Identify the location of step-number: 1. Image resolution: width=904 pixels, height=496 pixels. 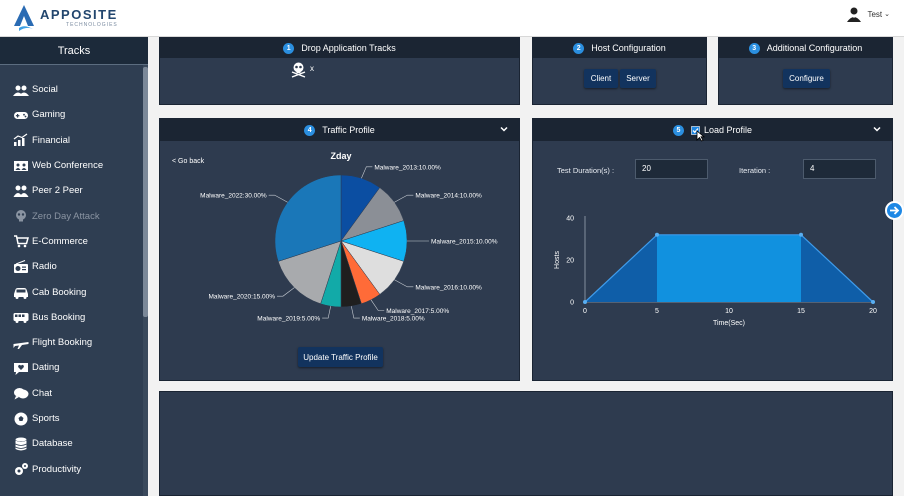
(289, 48).